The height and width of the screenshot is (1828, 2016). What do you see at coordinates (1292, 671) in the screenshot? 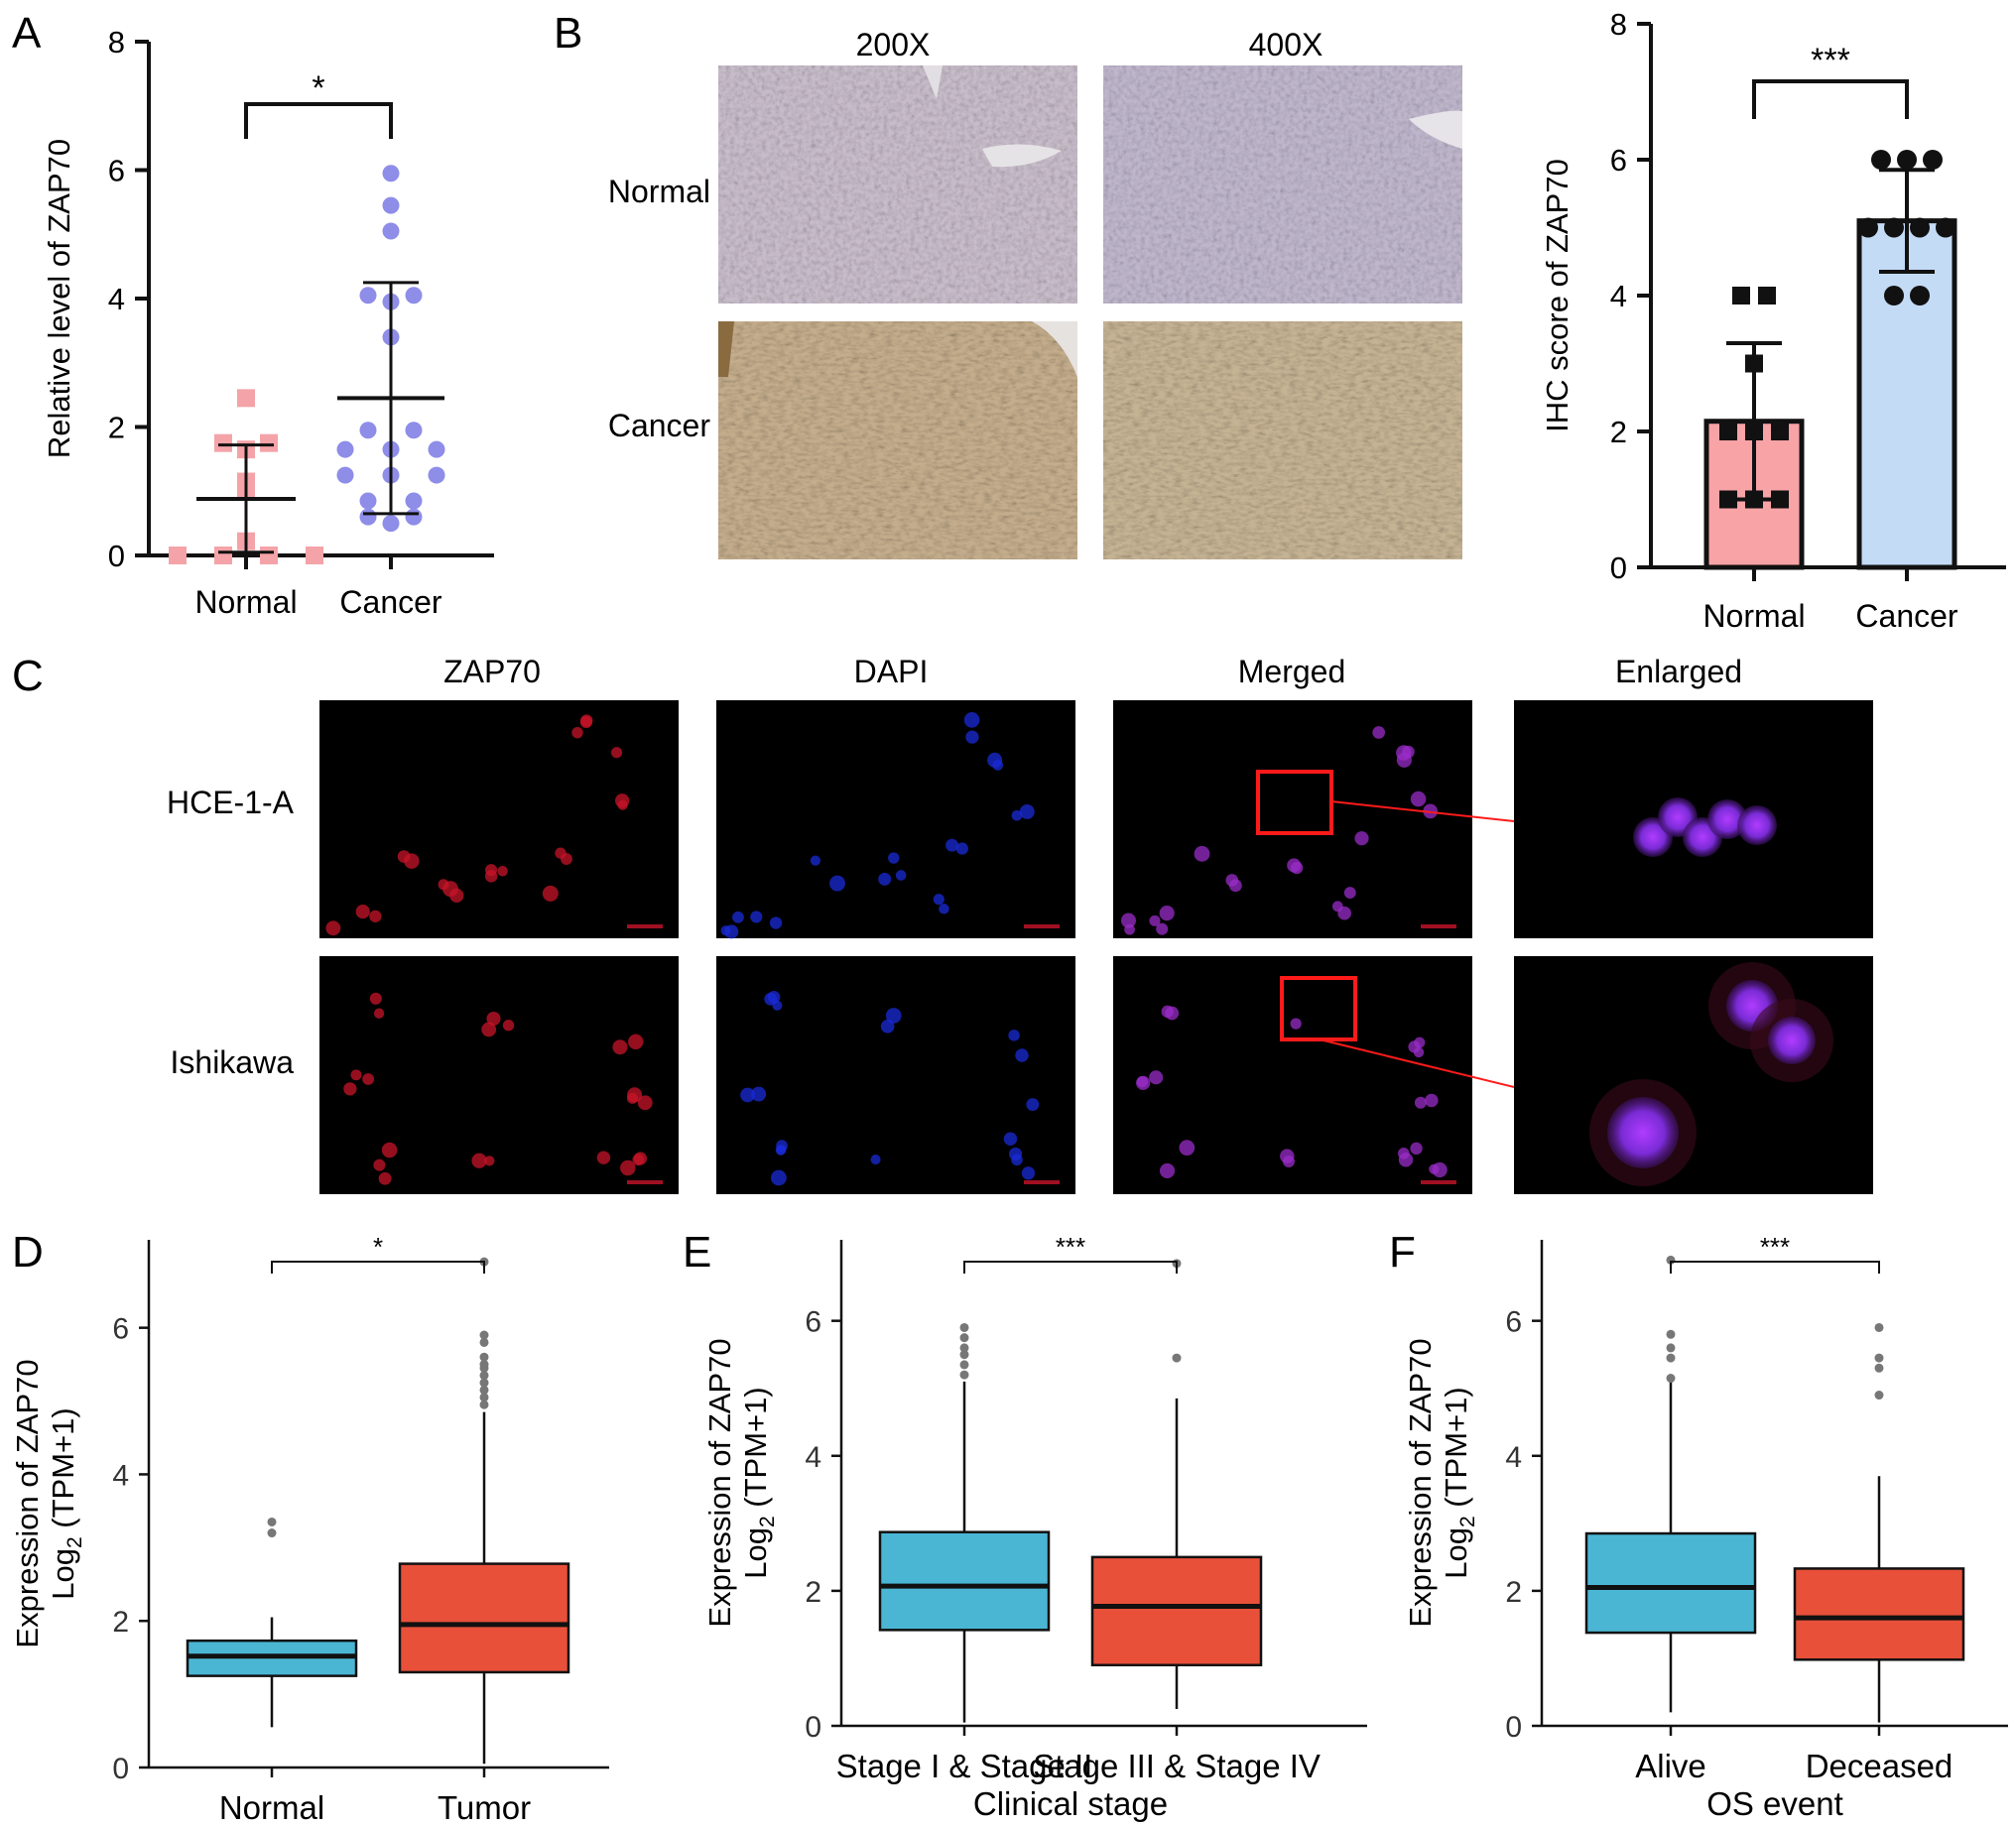
I see `fluor-col-label-merged: Merged` at bounding box center [1292, 671].